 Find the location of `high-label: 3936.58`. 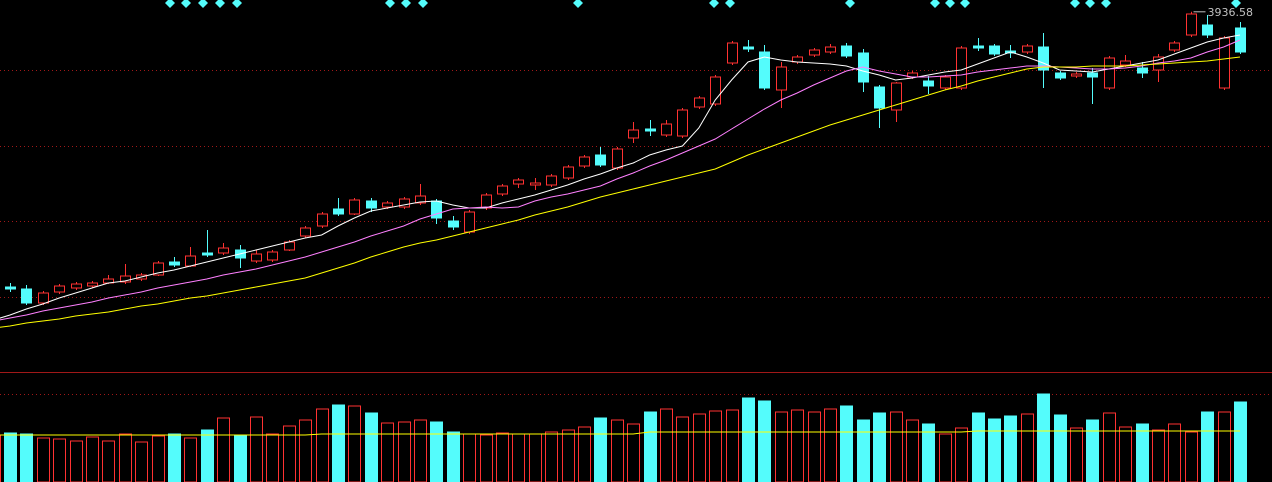

high-label: 3936.58 is located at coordinates (1231, 12).